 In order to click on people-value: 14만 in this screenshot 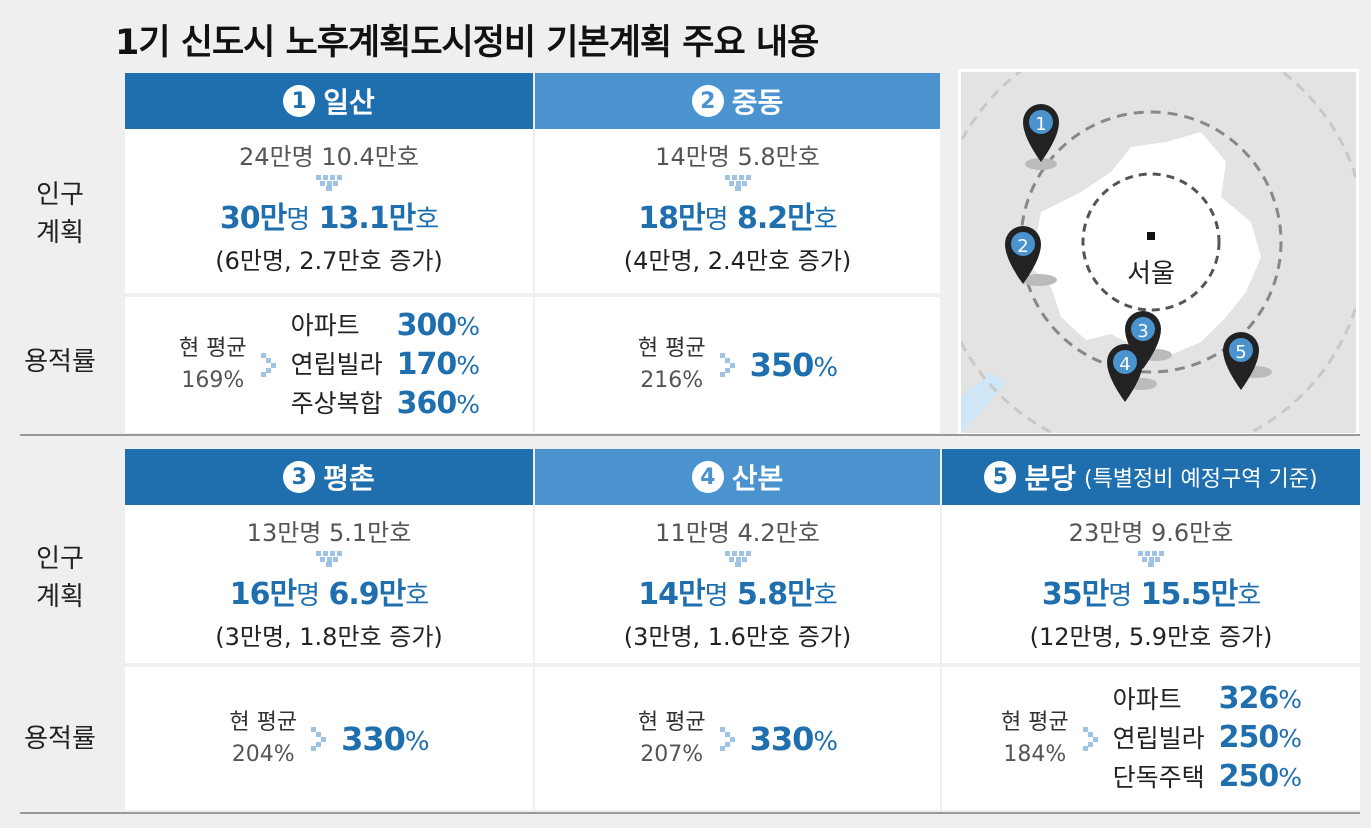, I will do `click(671, 594)`.